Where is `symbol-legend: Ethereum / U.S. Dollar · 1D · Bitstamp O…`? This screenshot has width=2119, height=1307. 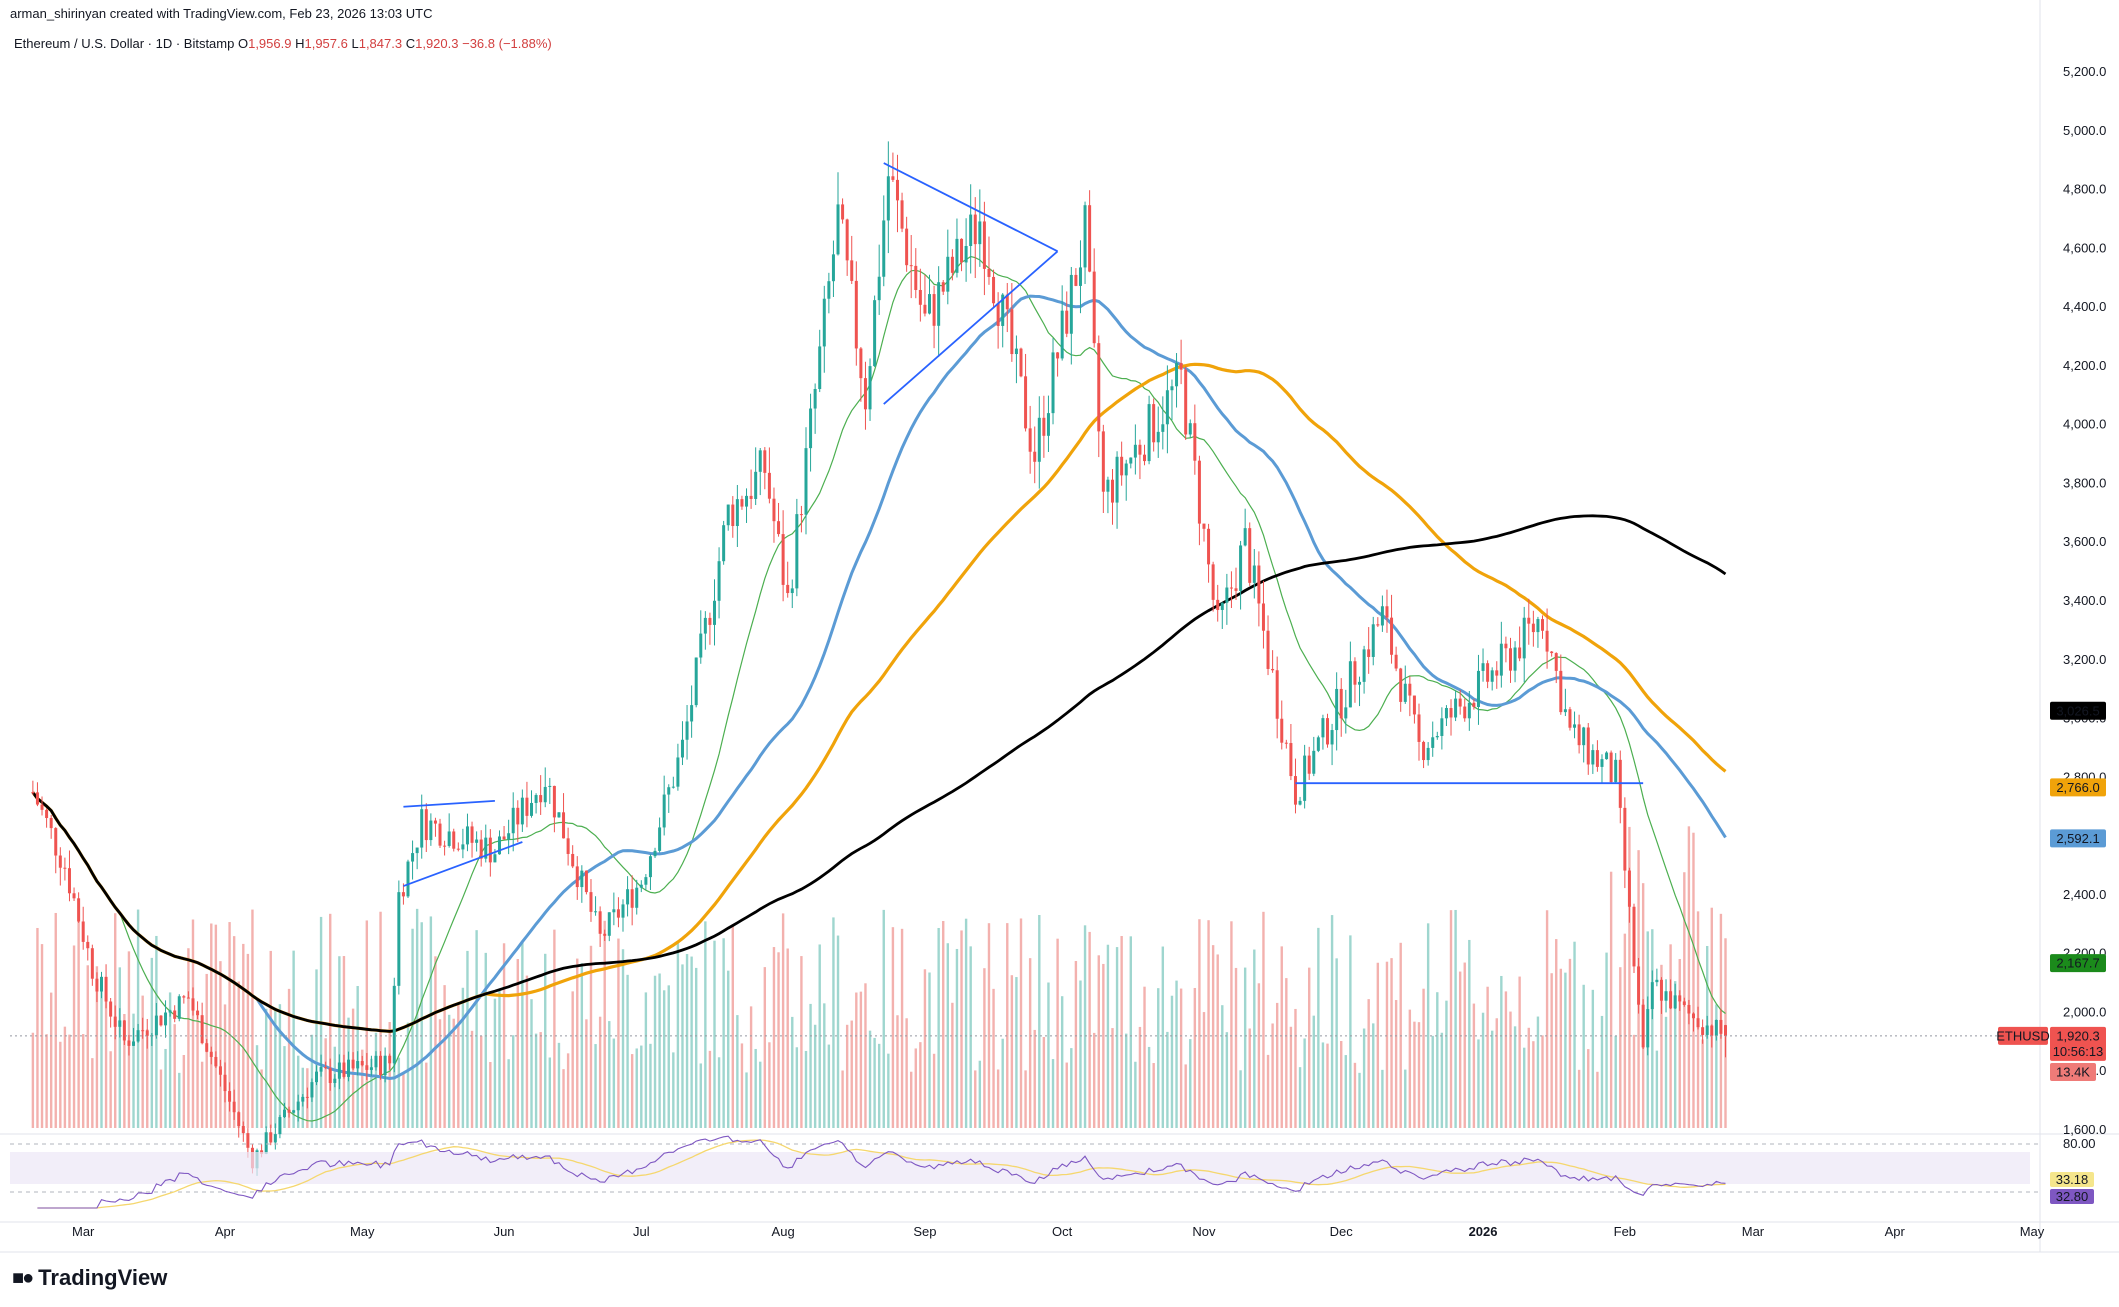 symbol-legend: Ethereum / U.S. Dollar · 1D · Bitstamp O… is located at coordinates (283, 43).